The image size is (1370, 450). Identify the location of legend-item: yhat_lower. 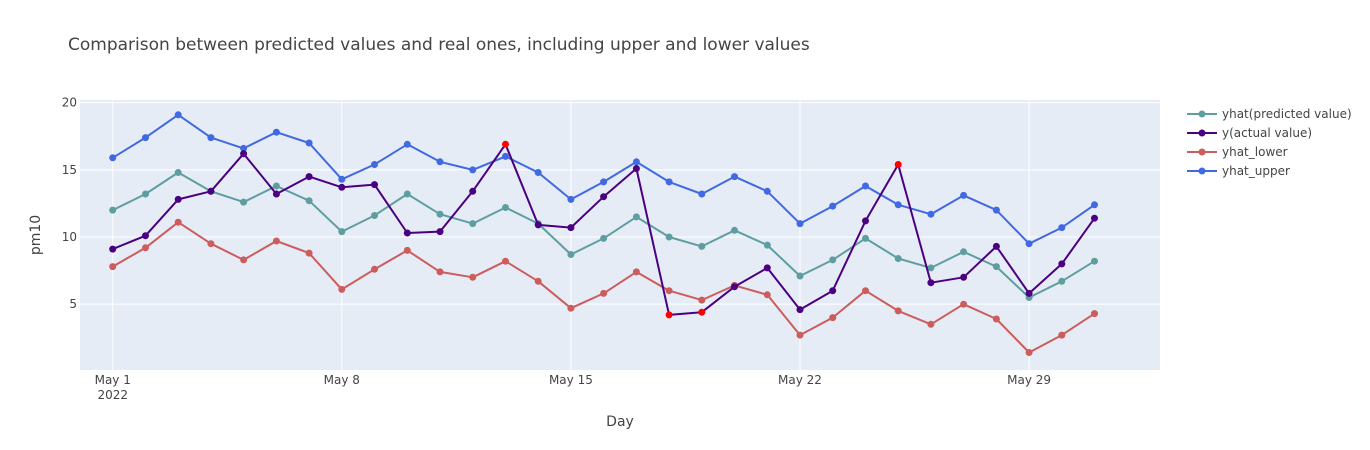
(1237, 152).